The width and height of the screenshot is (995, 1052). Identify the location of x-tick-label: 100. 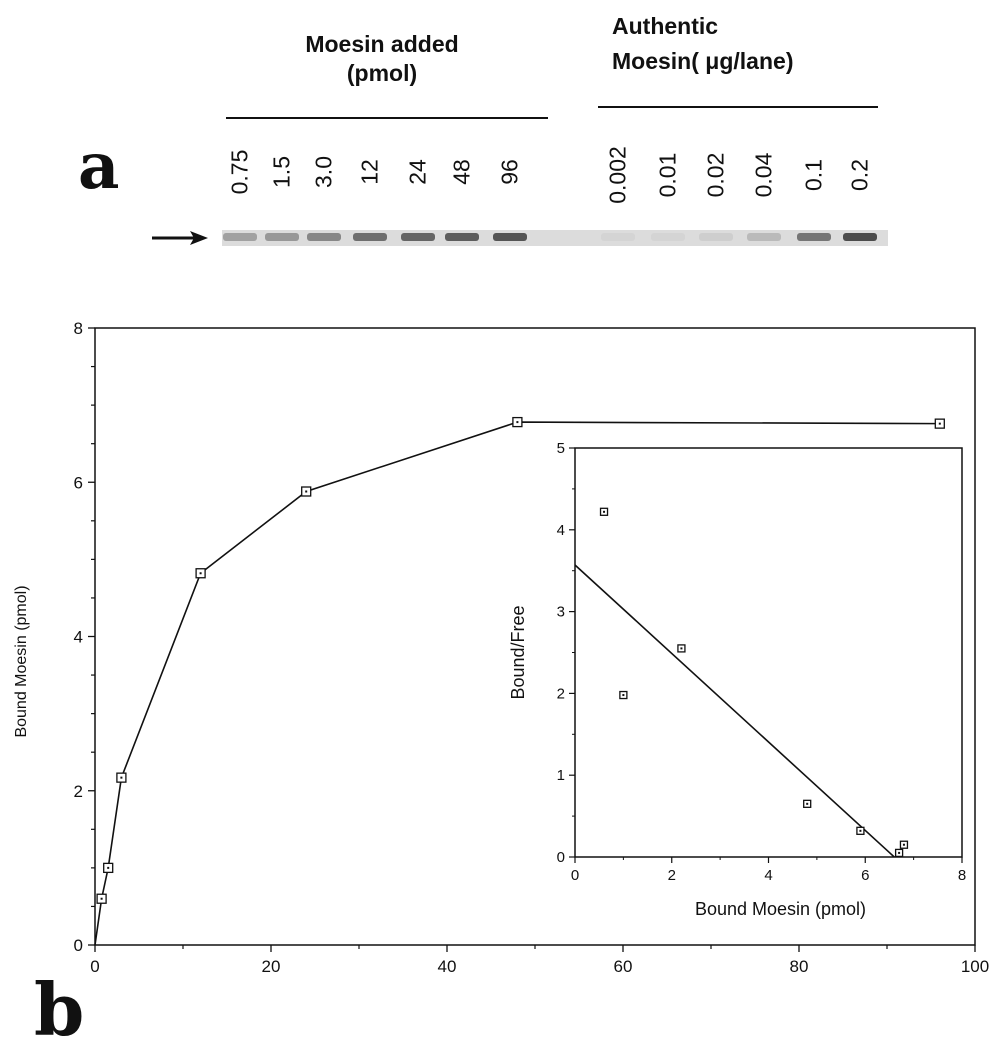
(975, 966).